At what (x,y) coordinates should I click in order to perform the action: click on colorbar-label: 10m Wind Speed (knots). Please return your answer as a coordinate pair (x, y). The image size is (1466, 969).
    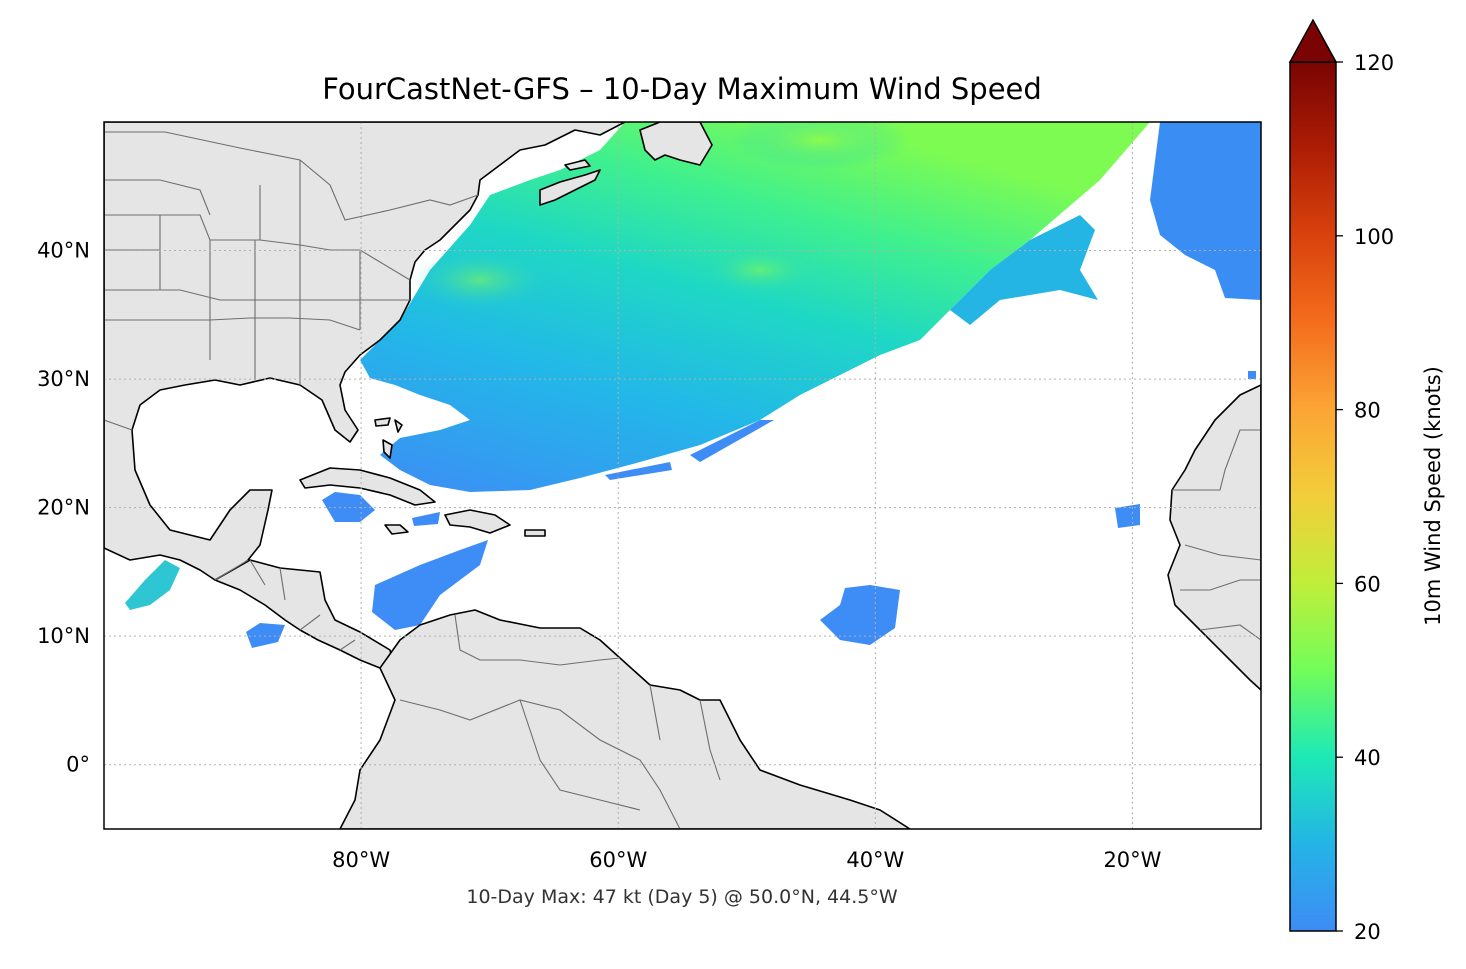
    Looking at the image, I should click on (1433, 496).